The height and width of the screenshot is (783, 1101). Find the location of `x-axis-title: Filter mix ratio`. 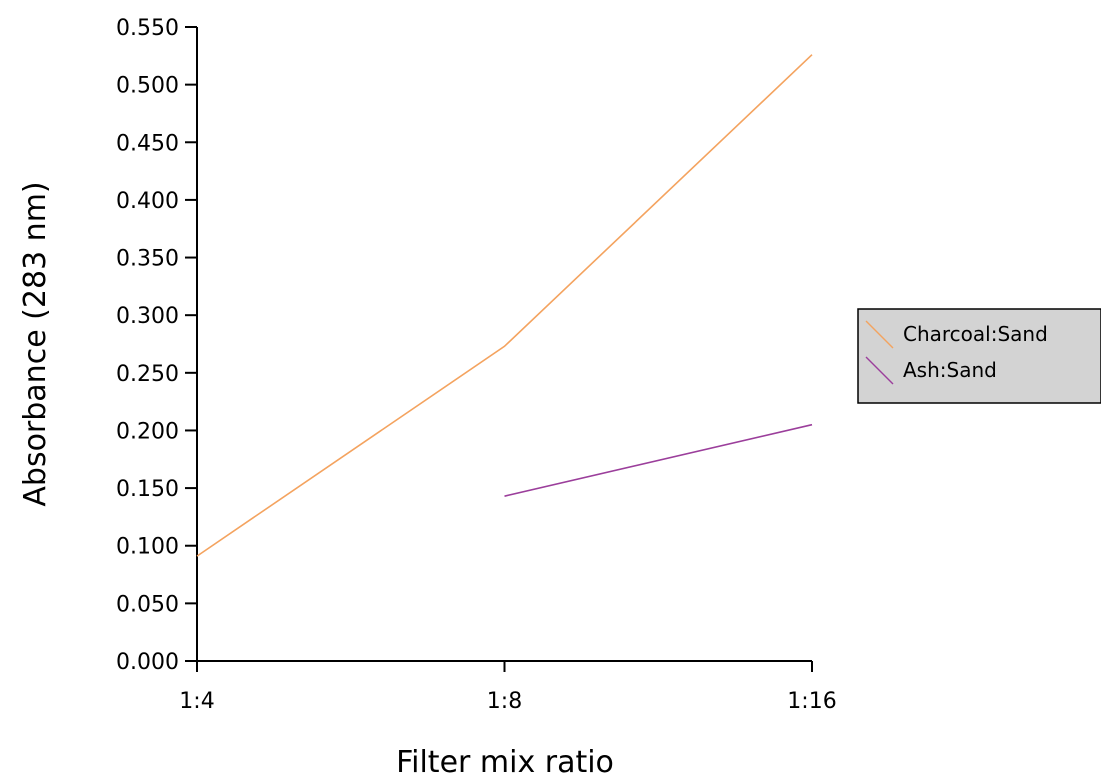

x-axis-title: Filter mix ratio is located at coordinates (505, 762).